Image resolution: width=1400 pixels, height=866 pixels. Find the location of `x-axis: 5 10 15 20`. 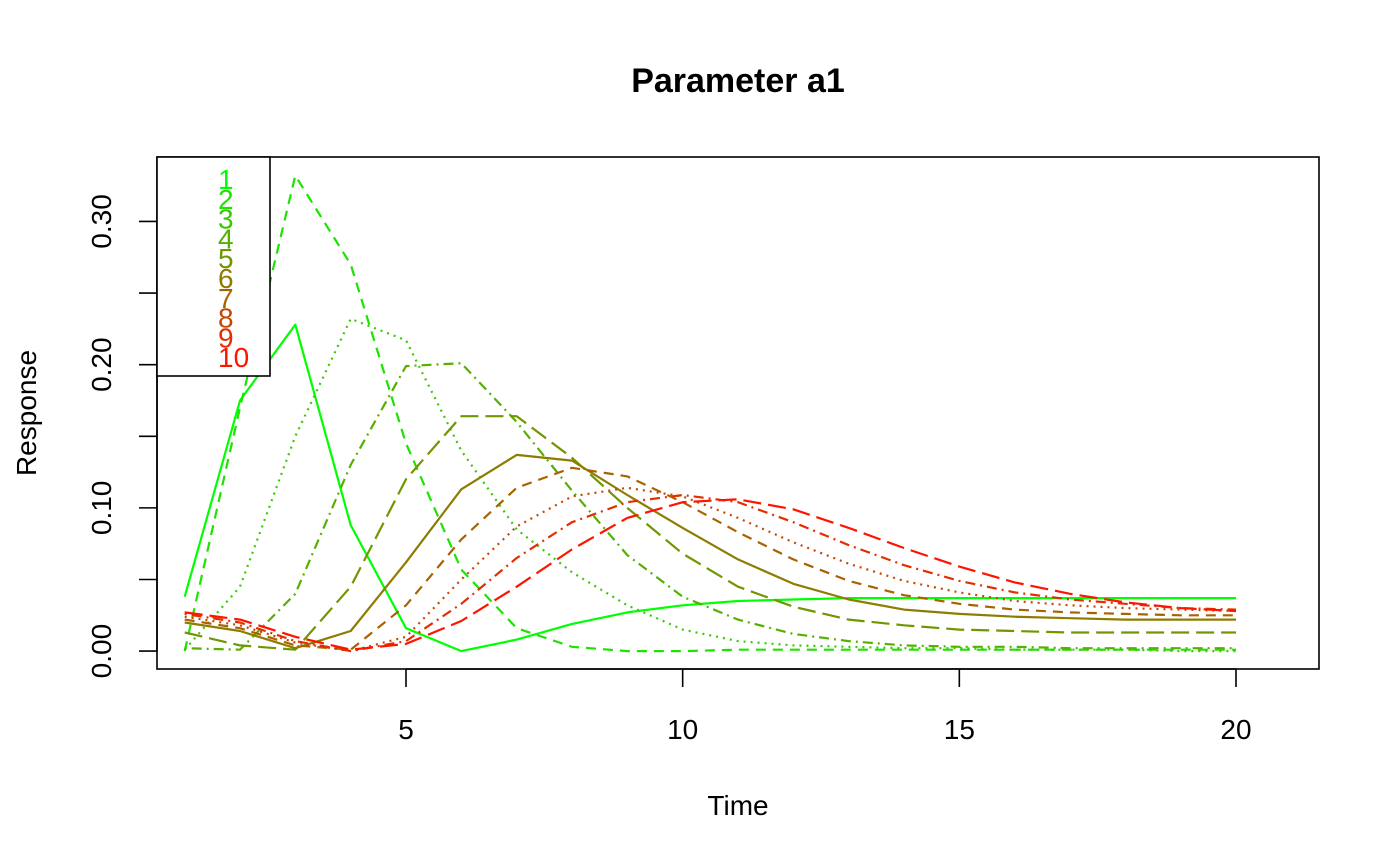

x-axis: 5 10 15 20 is located at coordinates (825, 706).